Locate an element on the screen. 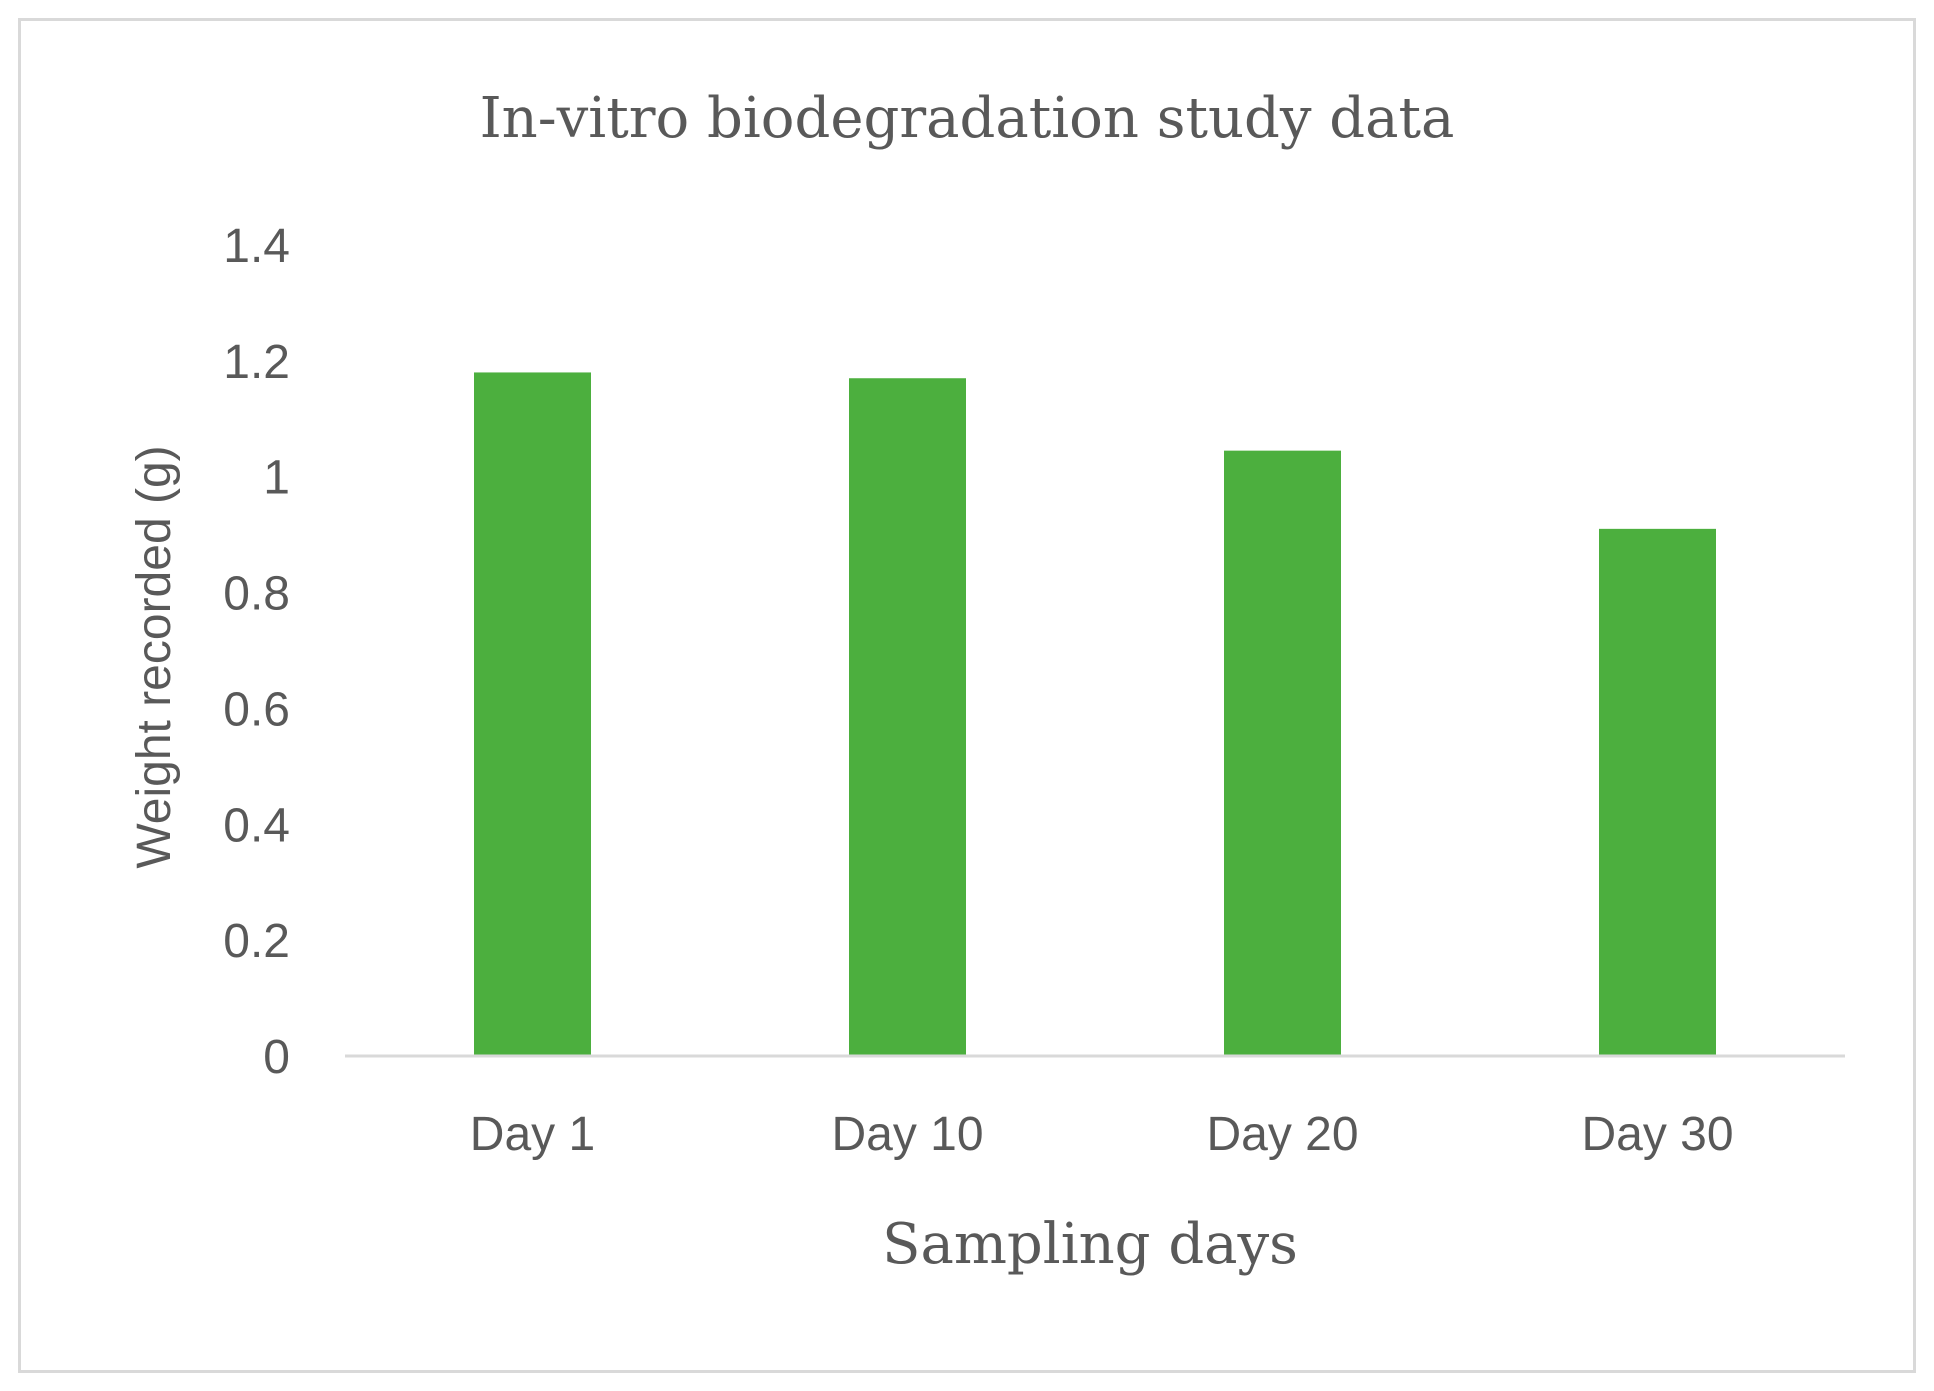 The width and height of the screenshot is (1934, 1391). x-tick-label: Day 30 is located at coordinates (1657, 1134).